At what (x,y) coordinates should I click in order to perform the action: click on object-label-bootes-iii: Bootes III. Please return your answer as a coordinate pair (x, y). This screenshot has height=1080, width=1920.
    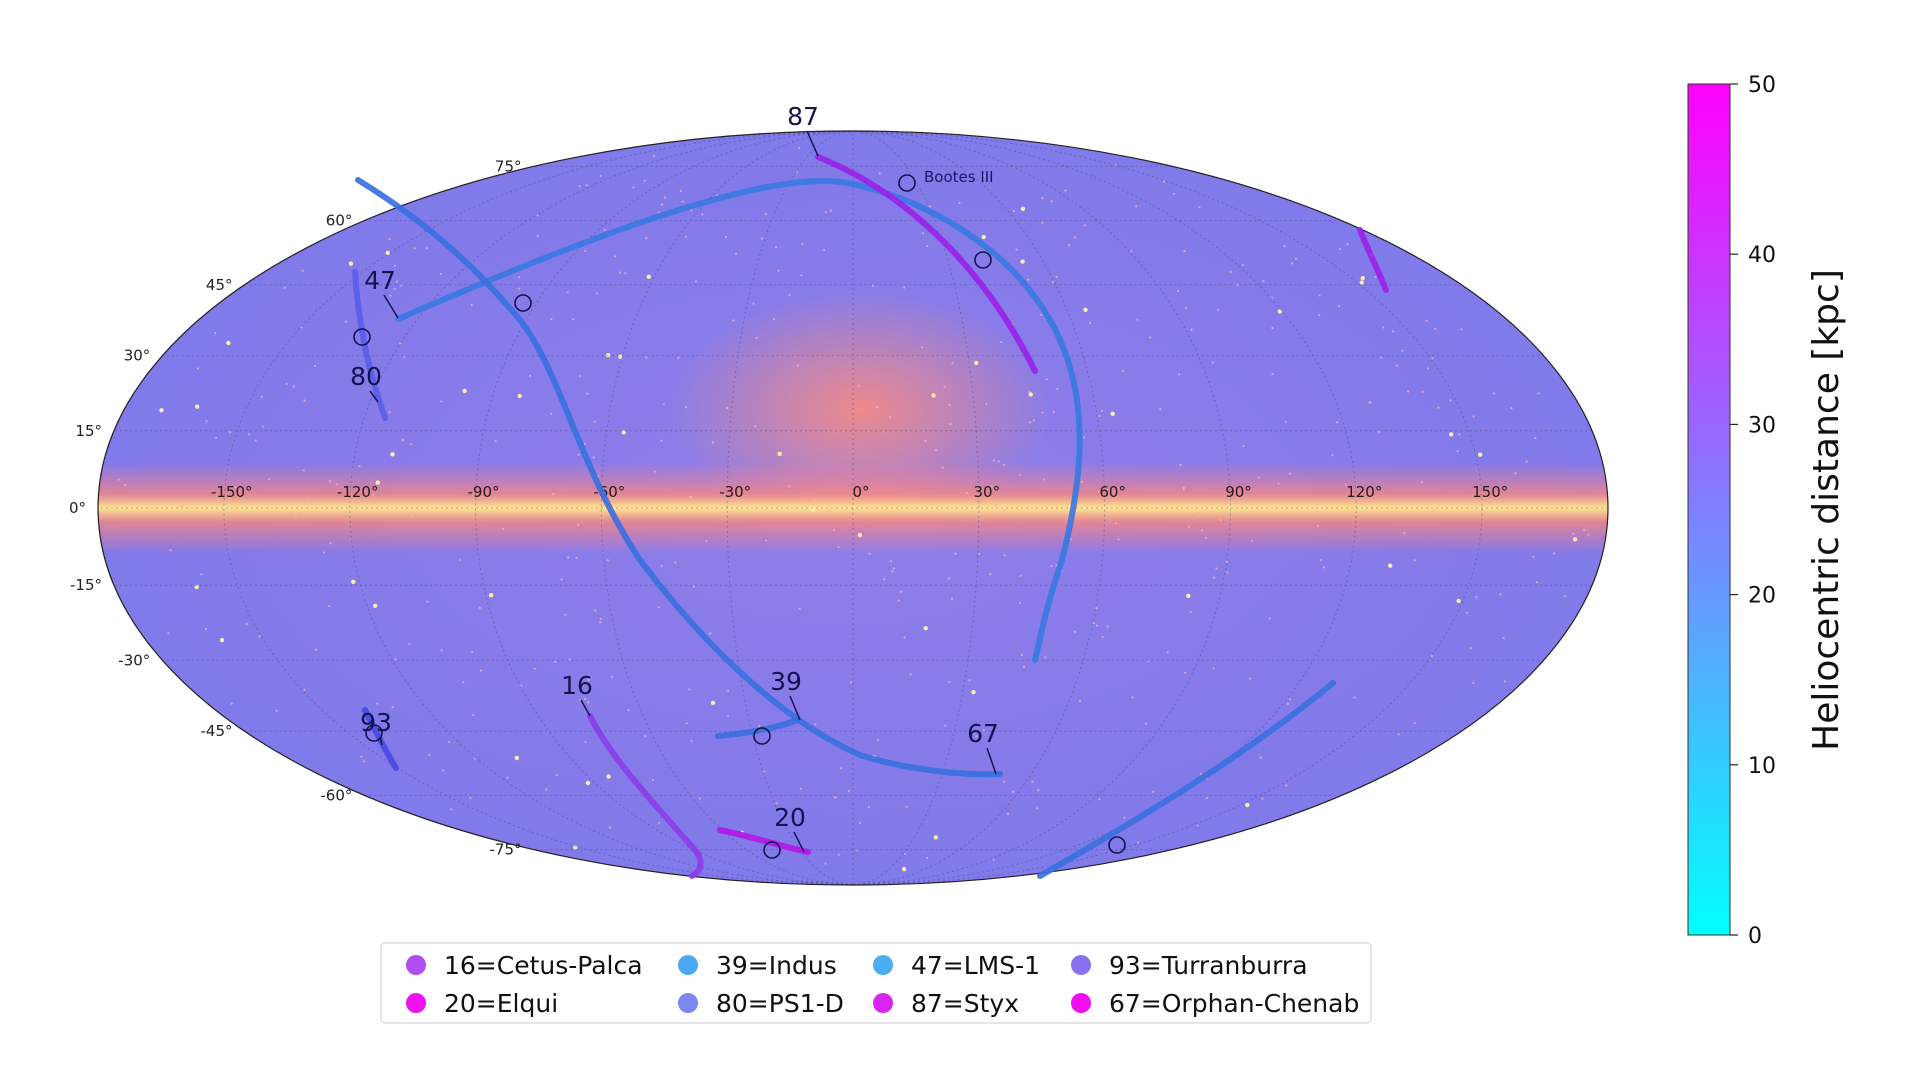
    Looking at the image, I should click on (959, 177).